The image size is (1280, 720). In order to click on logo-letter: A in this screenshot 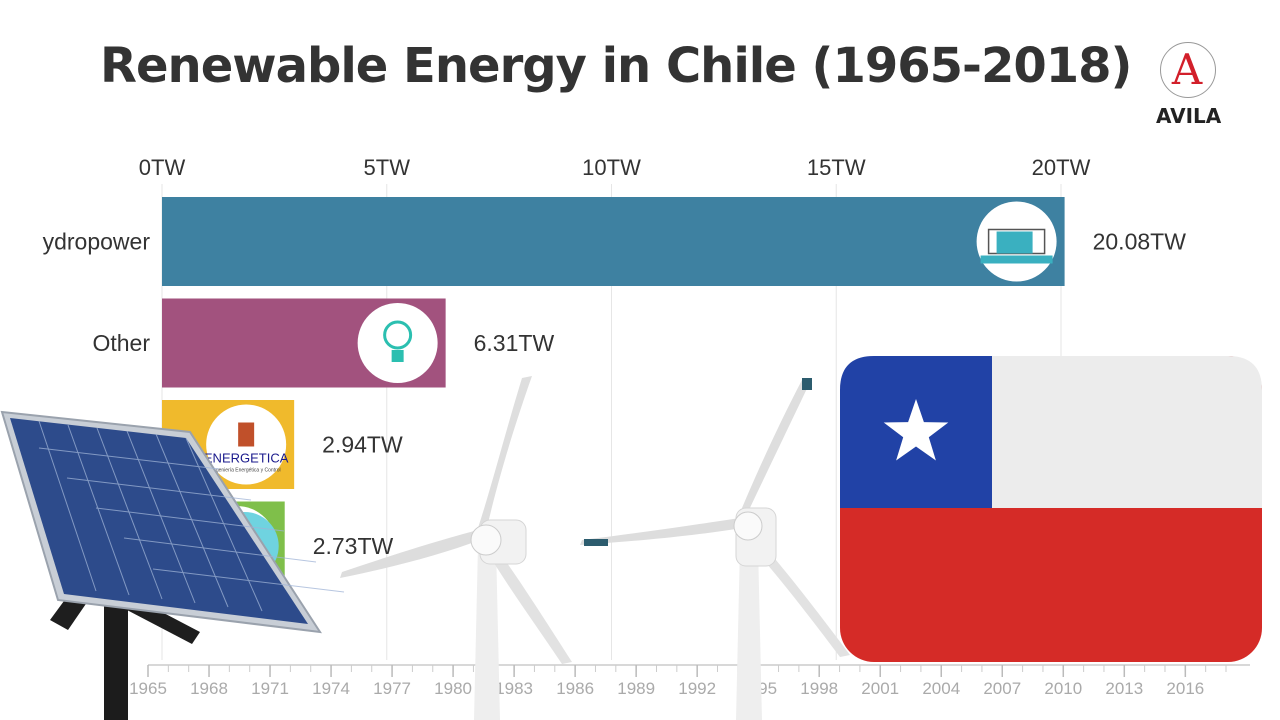, I will do `click(1187, 69)`.